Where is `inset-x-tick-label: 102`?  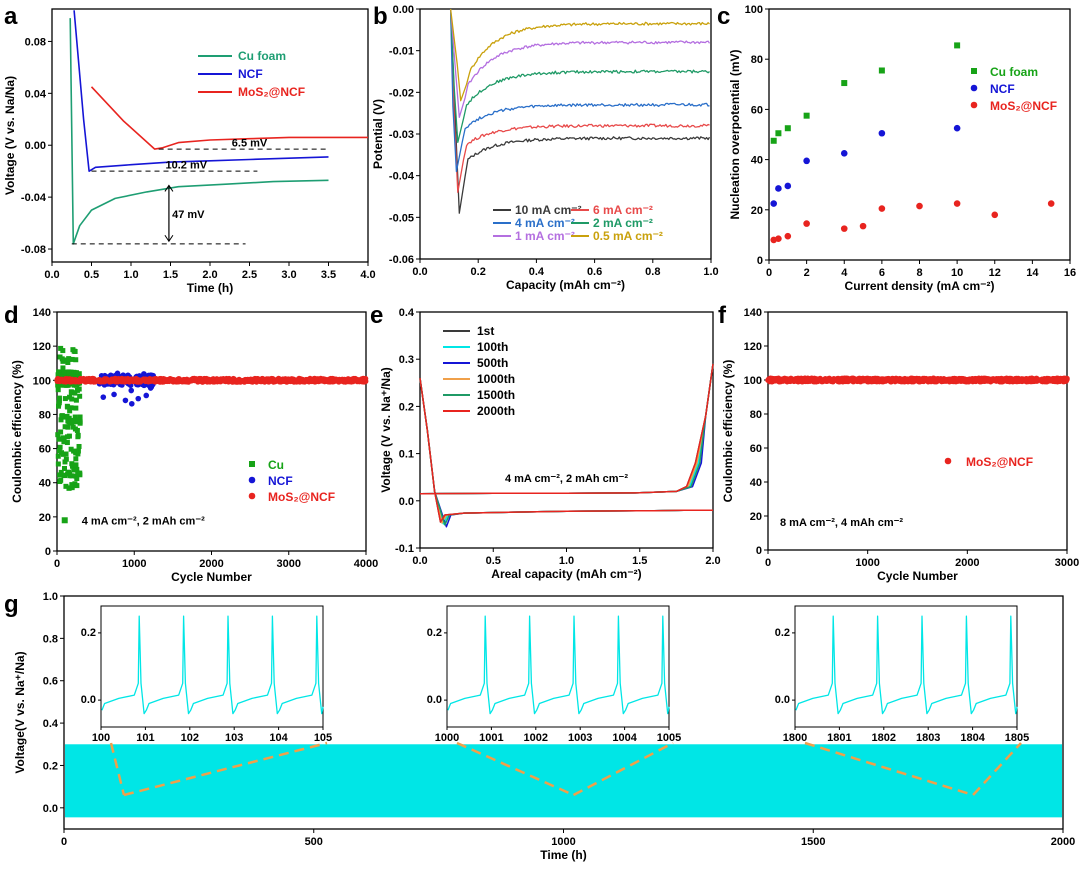
inset-x-tick-label: 102 is located at coordinates (190, 738).